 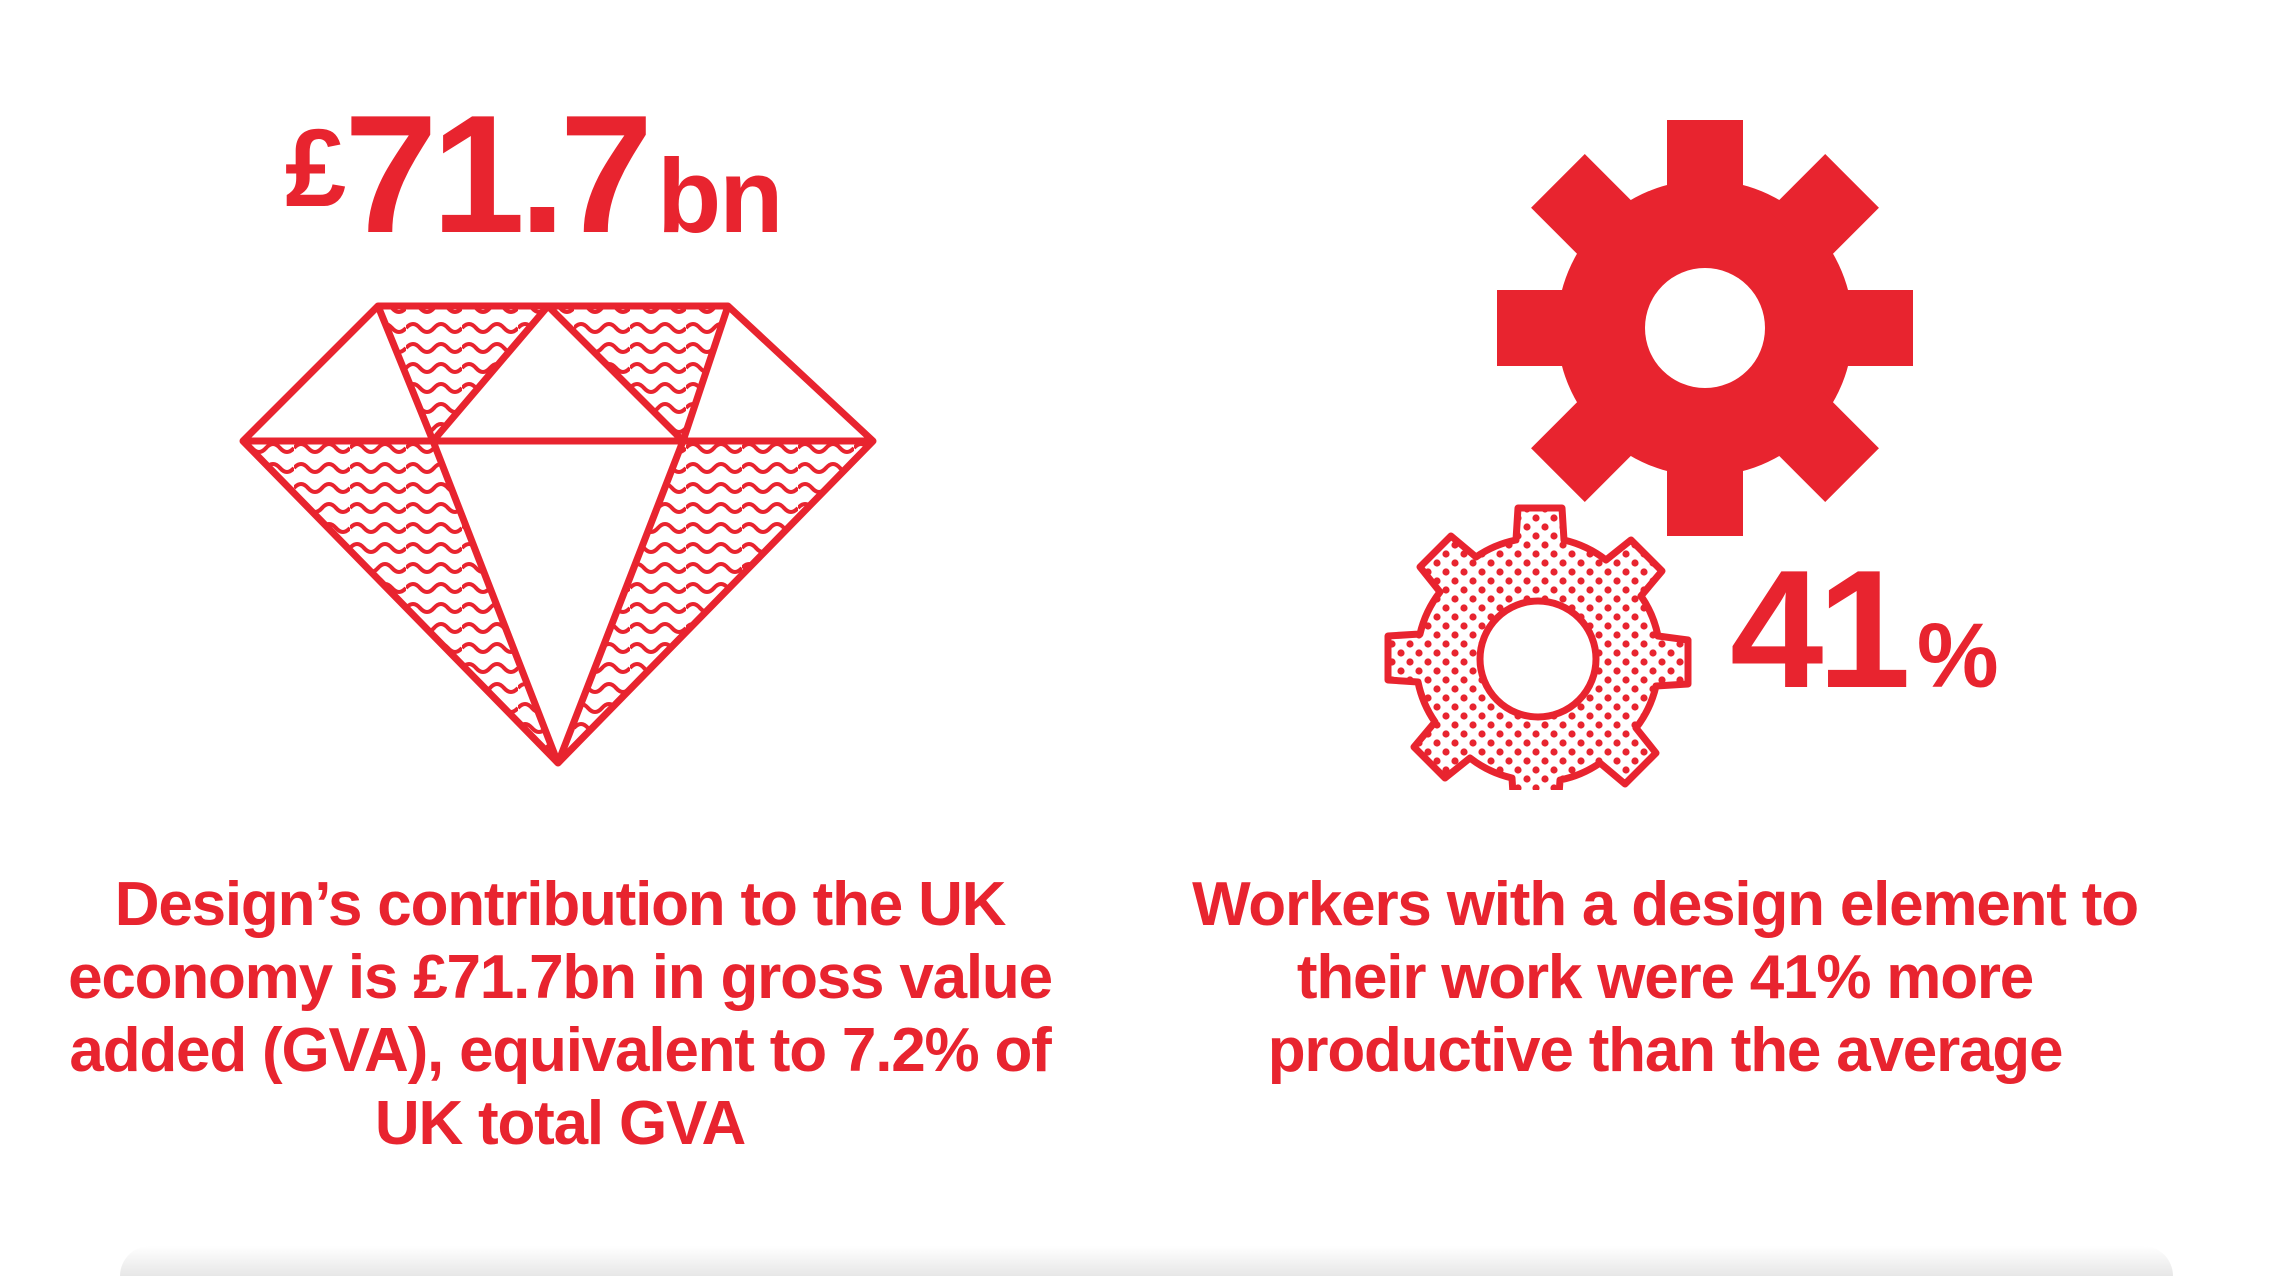 What do you see at coordinates (498, 174) in the screenshot?
I see `gva-value: 71.7` at bounding box center [498, 174].